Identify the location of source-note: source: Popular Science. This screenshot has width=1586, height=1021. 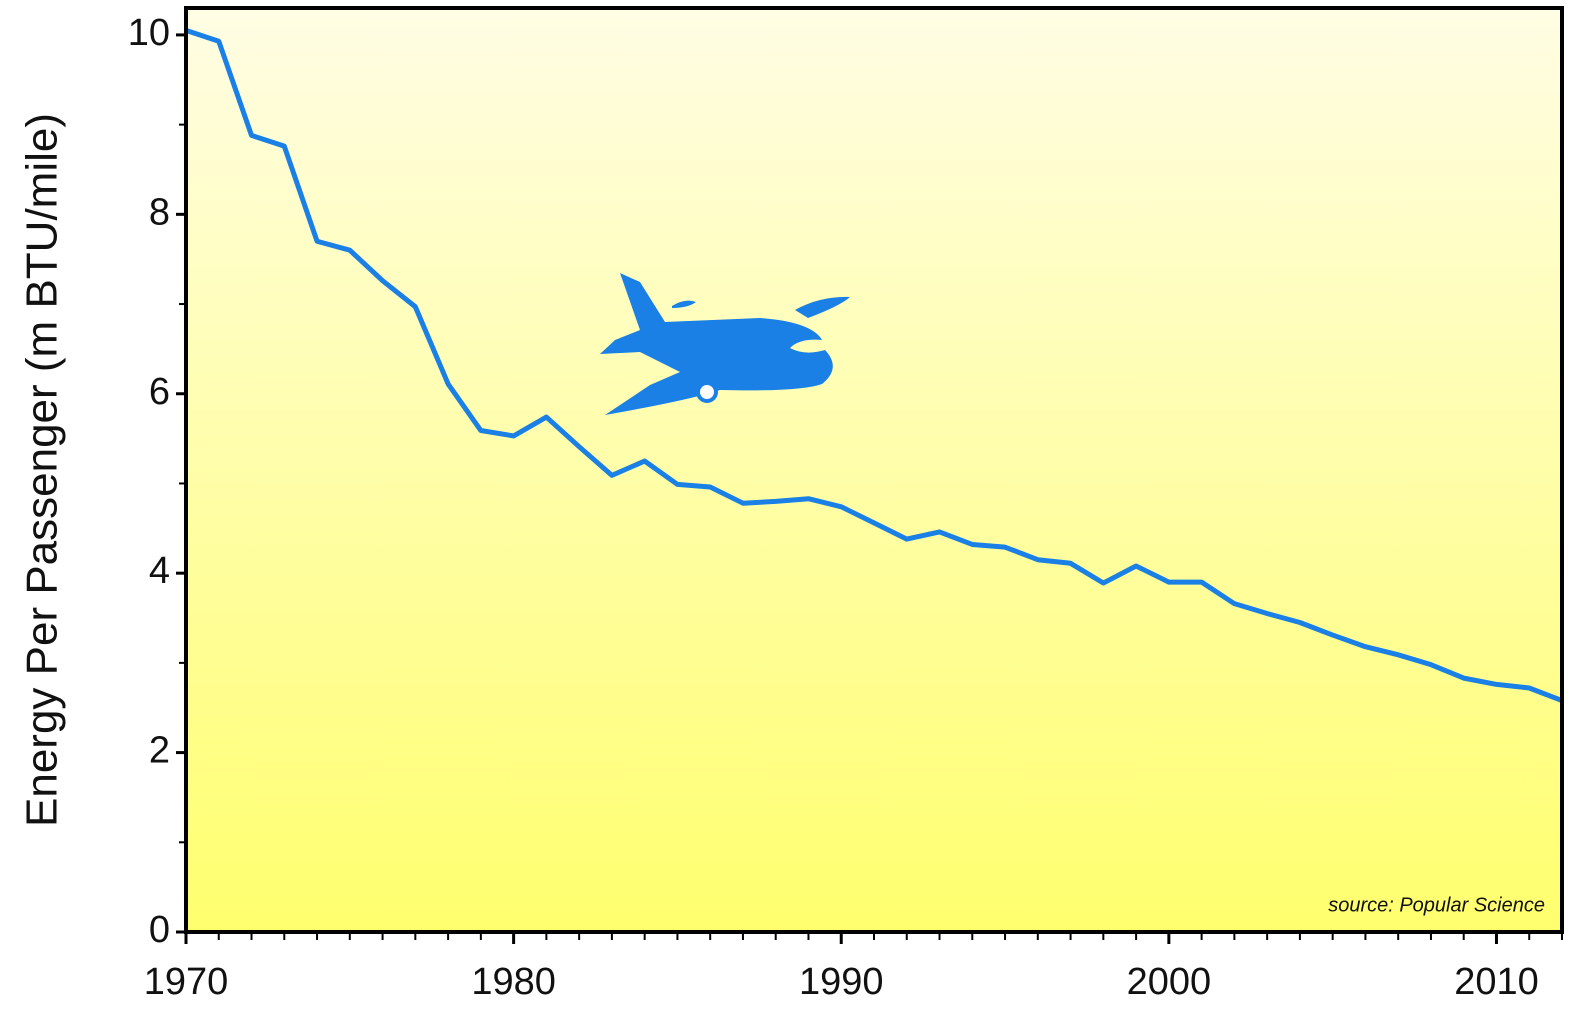
(1436, 905).